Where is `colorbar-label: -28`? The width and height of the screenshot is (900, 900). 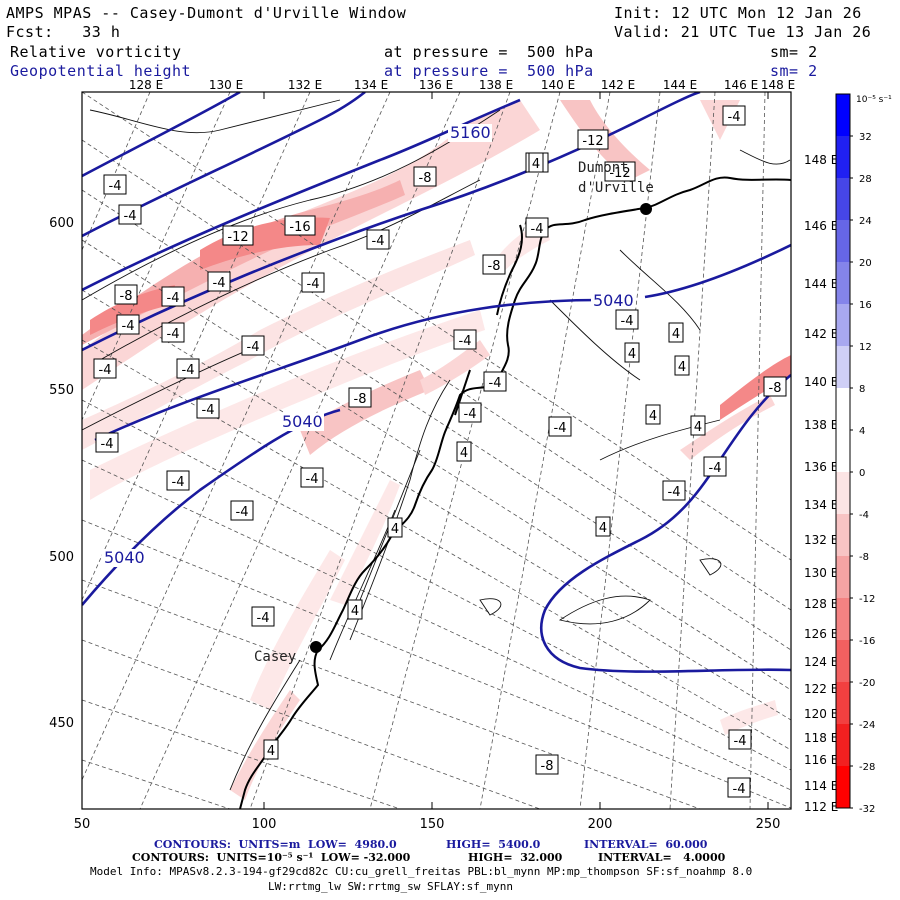 colorbar-label: -28 is located at coordinates (867, 767).